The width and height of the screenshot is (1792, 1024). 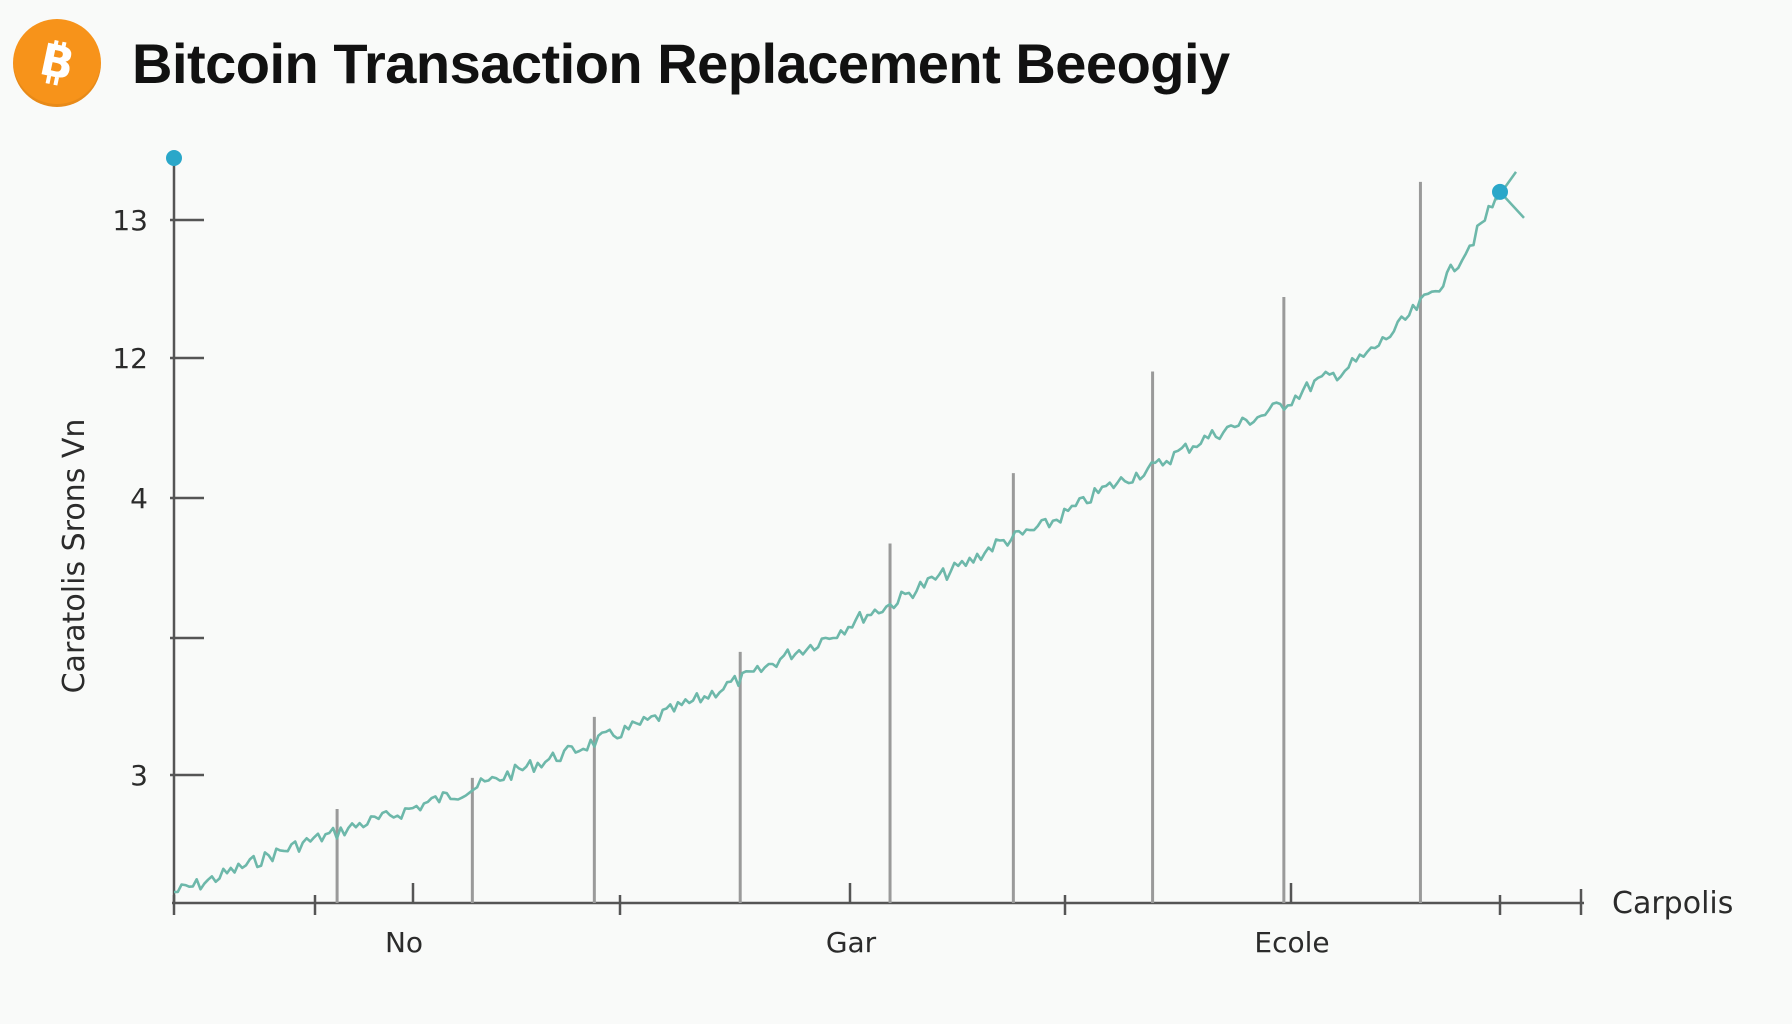 I want to click on endpoint-markers, so click(x=845, y=184).